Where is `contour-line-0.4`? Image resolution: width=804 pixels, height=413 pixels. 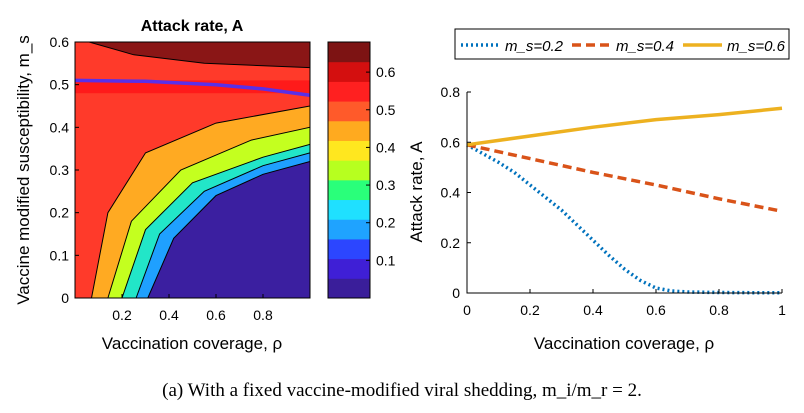 contour-line-0.4 is located at coordinates (208, 212).